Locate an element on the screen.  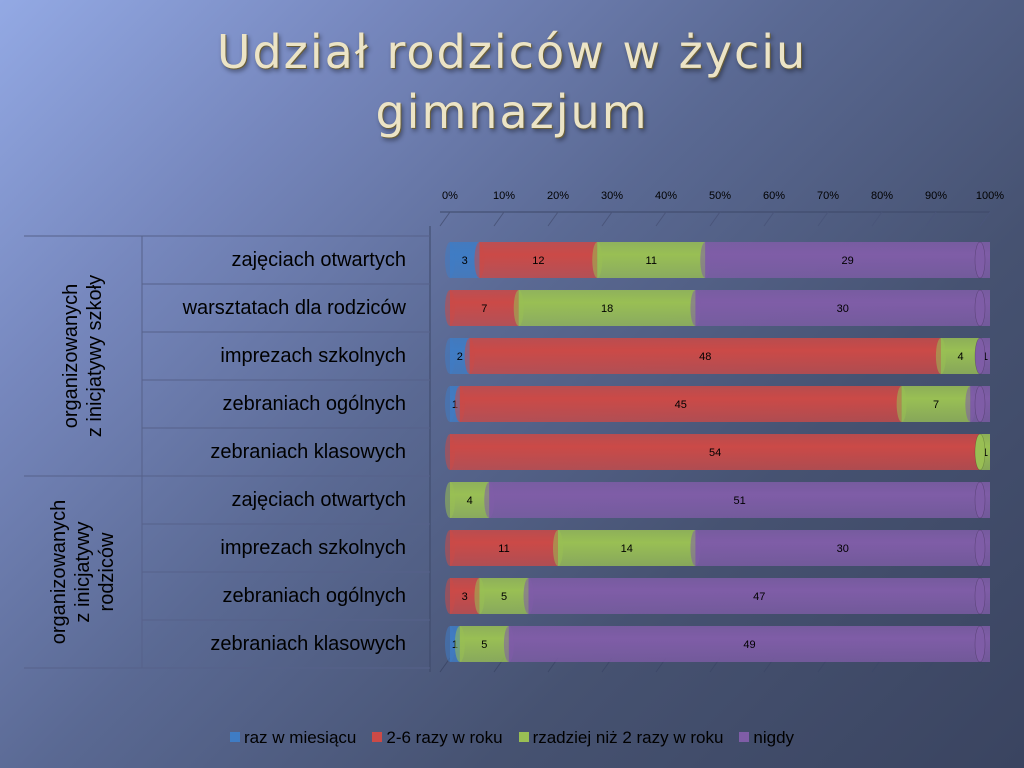
bar-data-label: 12 is located at coordinates (538, 261).